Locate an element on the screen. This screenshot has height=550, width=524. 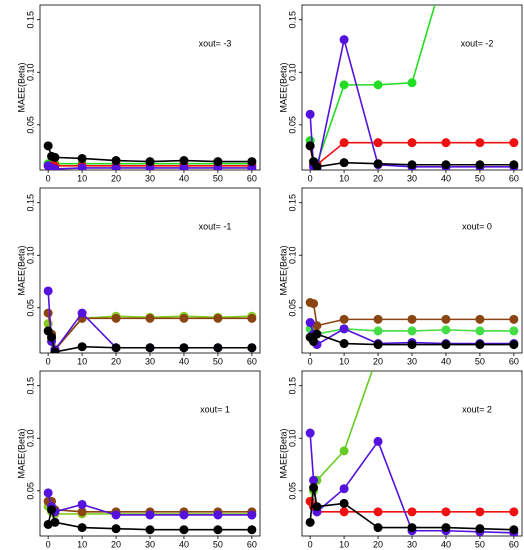
series-line is located at coordinates (411, 104).